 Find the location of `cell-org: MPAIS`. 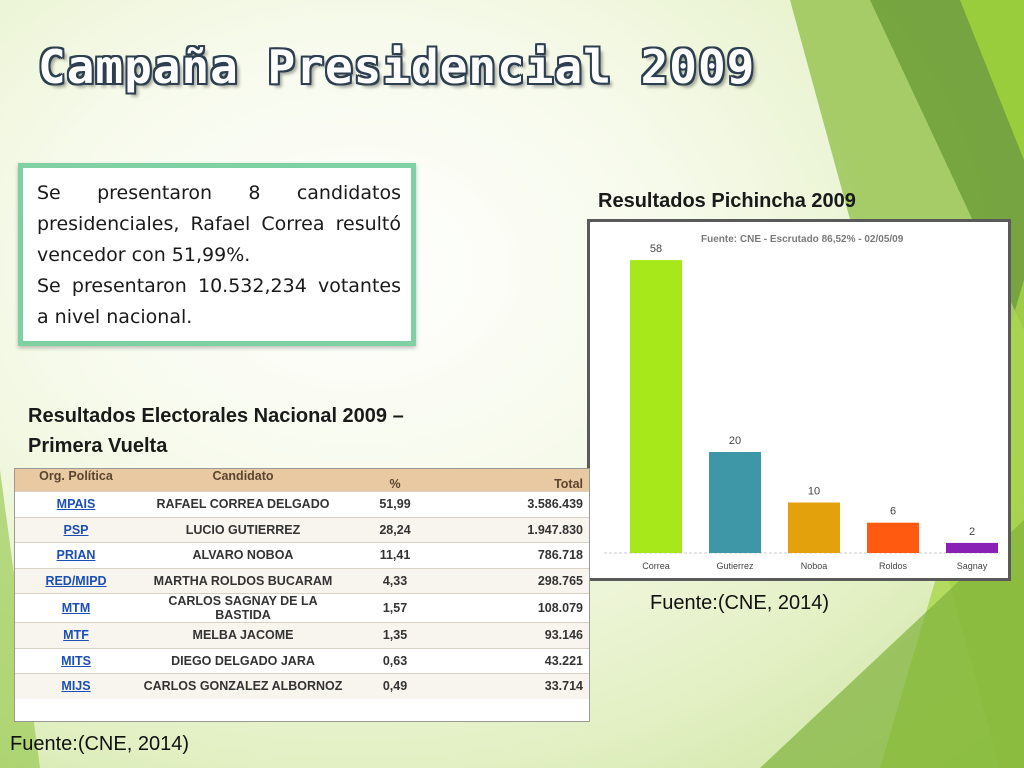

cell-org: MPAIS is located at coordinates (76, 504).